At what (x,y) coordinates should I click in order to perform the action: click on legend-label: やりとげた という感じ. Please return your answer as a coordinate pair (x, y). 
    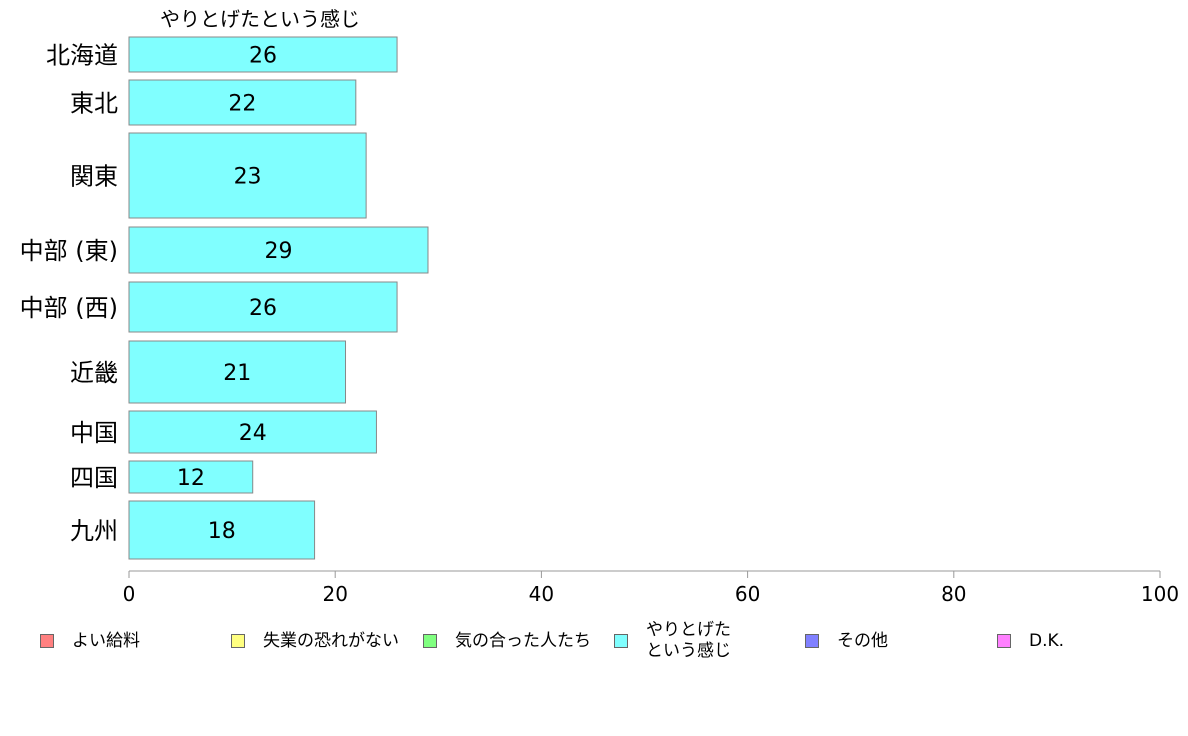
    Looking at the image, I should click on (688, 640).